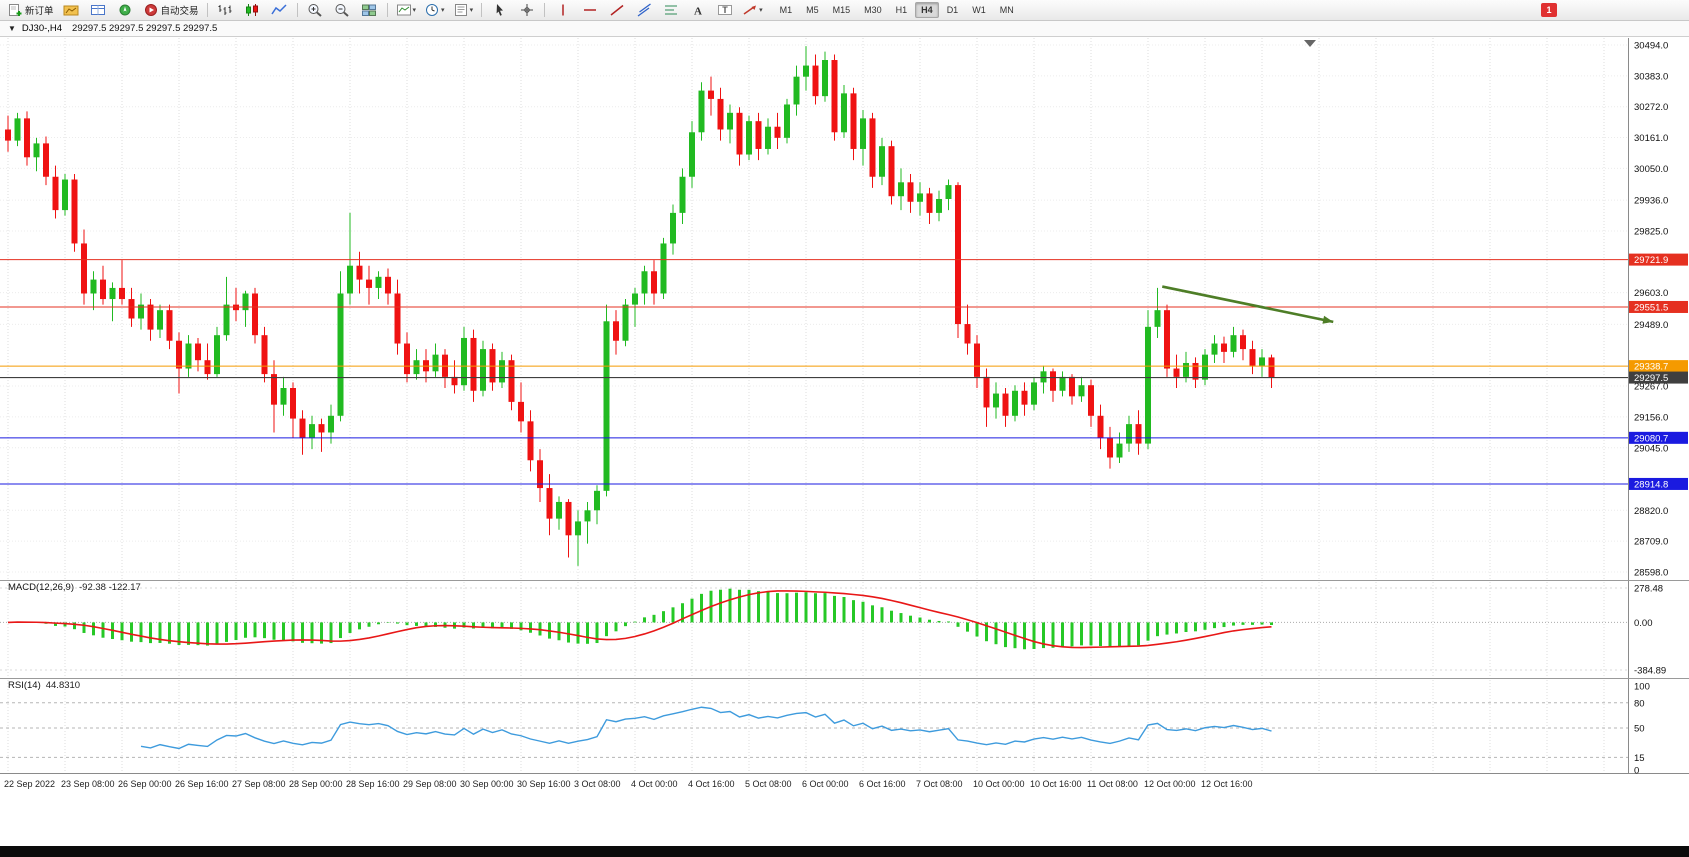 This screenshot has height=857, width=1689. I want to click on tile-windows-icon, so click(369, 10).